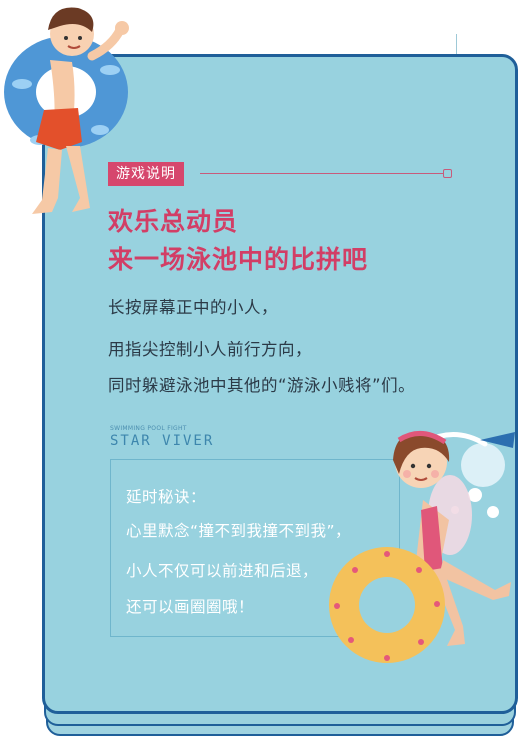 The image size is (518, 743). Describe the element at coordinates (322, 173) in the screenshot. I see `tag-divider-line` at that location.